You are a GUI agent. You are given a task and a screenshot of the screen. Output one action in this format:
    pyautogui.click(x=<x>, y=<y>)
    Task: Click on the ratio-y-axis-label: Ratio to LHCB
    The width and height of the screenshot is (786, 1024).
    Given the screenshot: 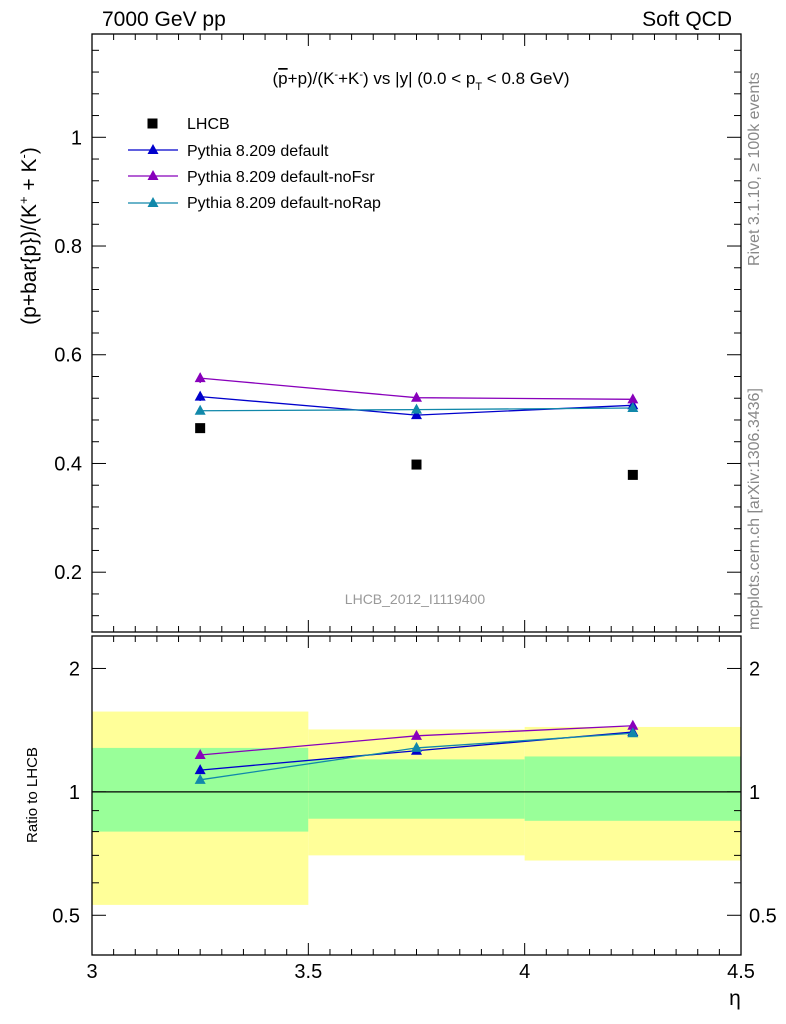 What is the action you would take?
    pyautogui.click(x=32, y=795)
    